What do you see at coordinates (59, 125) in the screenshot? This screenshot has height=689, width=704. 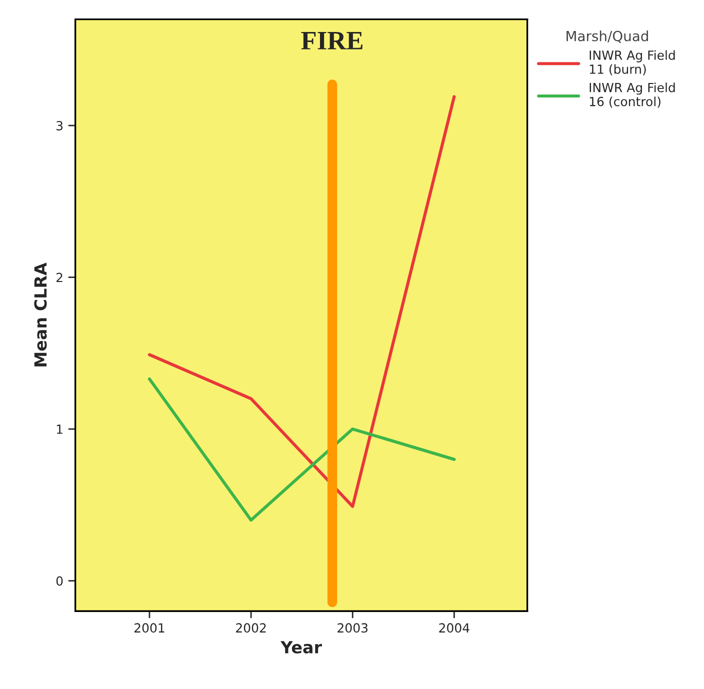 I see `y-tick-label: 3` at bounding box center [59, 125].